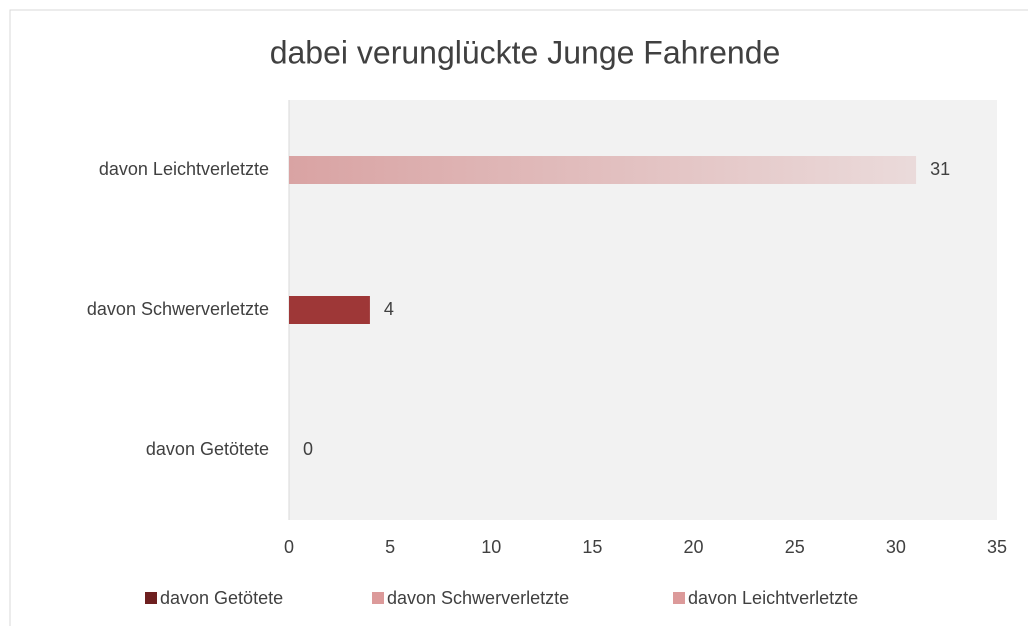 The image size is (1028, 626). What do you see at coordinates (184, 169) in the screenshot?
I see `y-tick-label: davon Leichtverletzte` at bounding box center [184, 169].